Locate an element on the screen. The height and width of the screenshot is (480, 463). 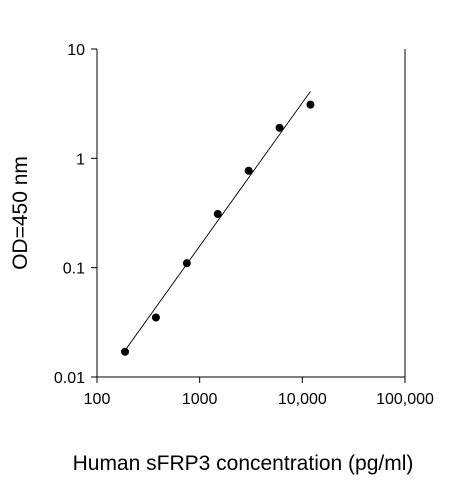
x-axis-title: Human sFRP3 concentration (pg/ml) is located at coordinates (243, 463).